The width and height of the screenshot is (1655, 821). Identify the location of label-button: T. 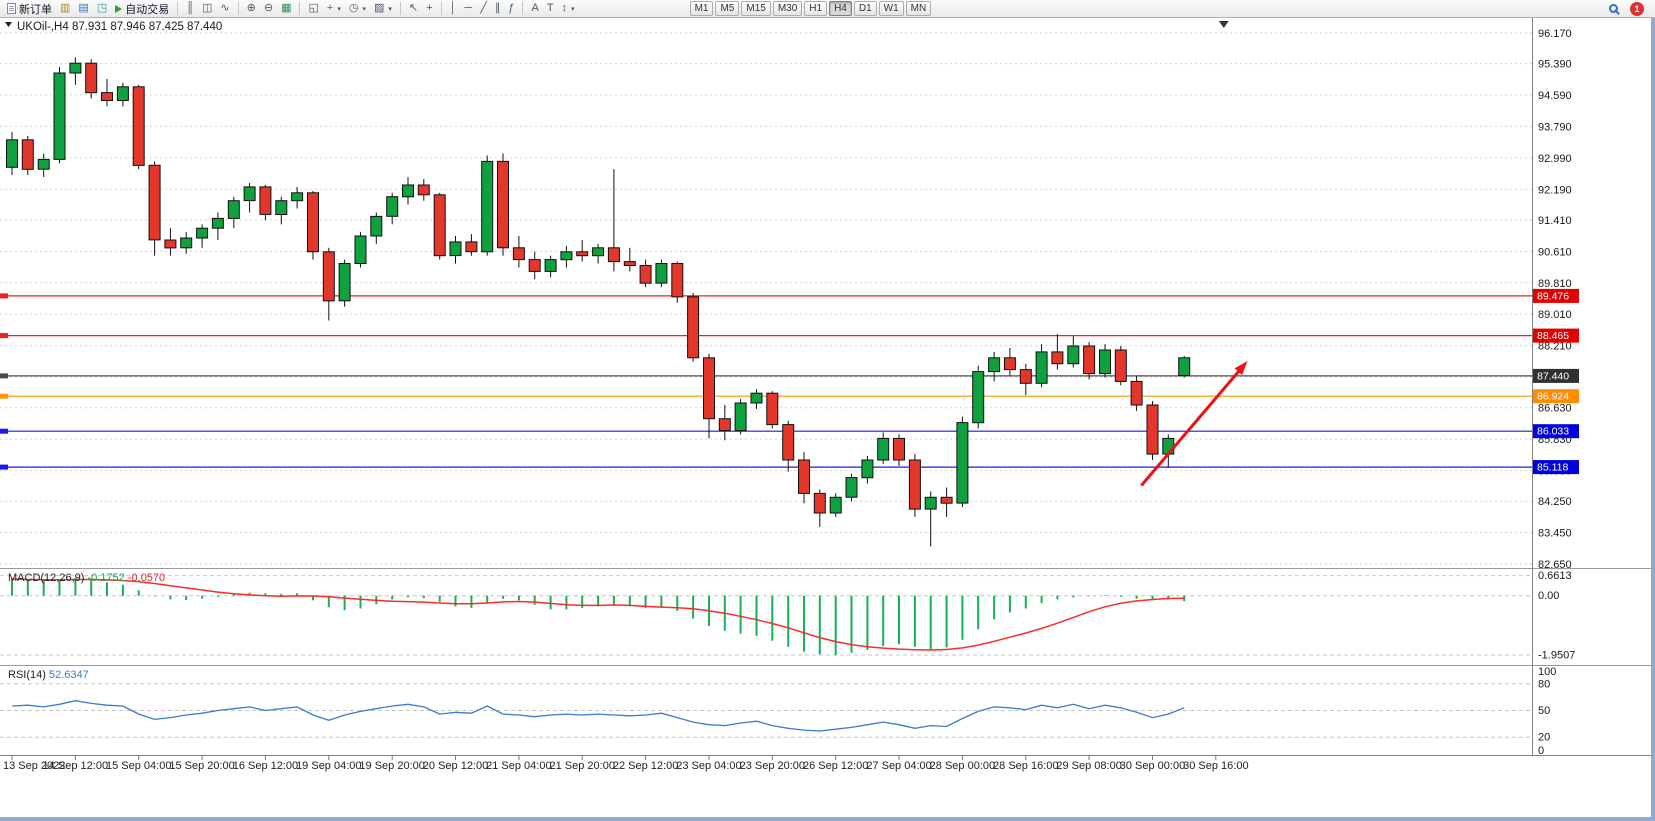
(550, 9).